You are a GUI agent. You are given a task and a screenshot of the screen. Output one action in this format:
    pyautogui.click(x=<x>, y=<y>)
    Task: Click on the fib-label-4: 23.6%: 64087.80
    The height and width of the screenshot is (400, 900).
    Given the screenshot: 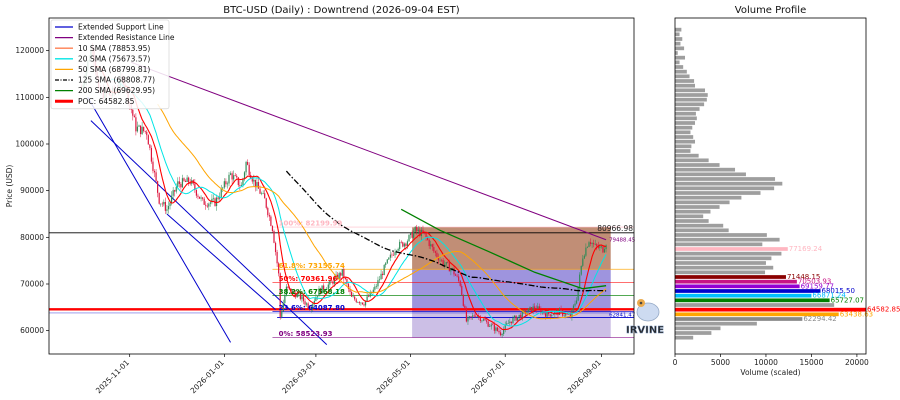 What is the action you would take?
    pyautogui.click(x=312, y=308)
    